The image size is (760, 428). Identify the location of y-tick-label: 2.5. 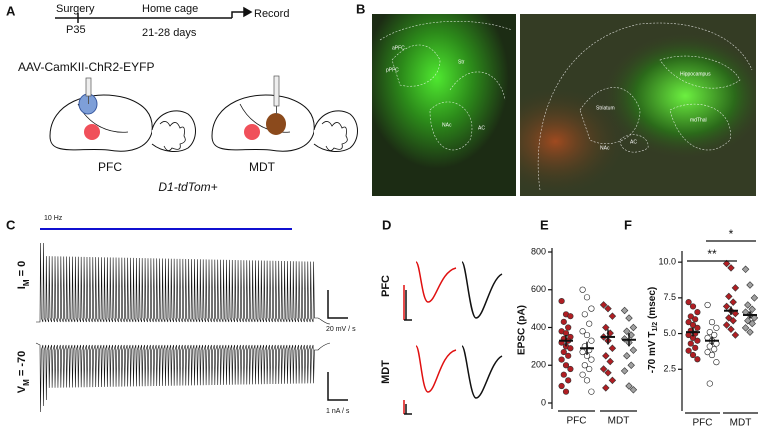
(669, 369).